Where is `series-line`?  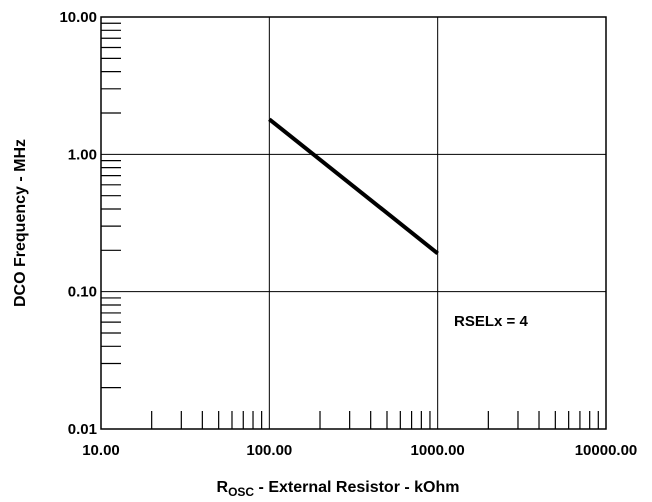
series-line is located at coordinates (353, 186).